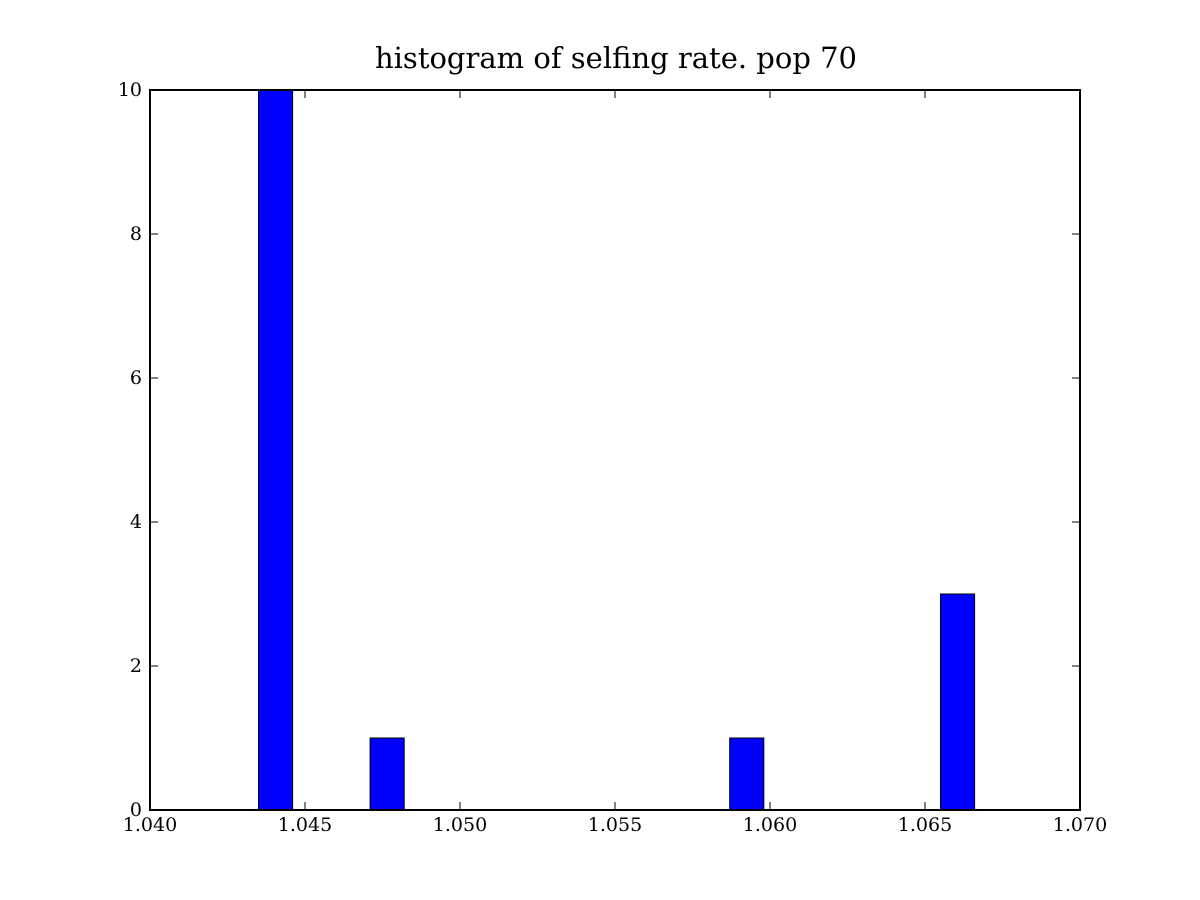  I want to click on x-tick-label: 1.040, so click(150, 825).